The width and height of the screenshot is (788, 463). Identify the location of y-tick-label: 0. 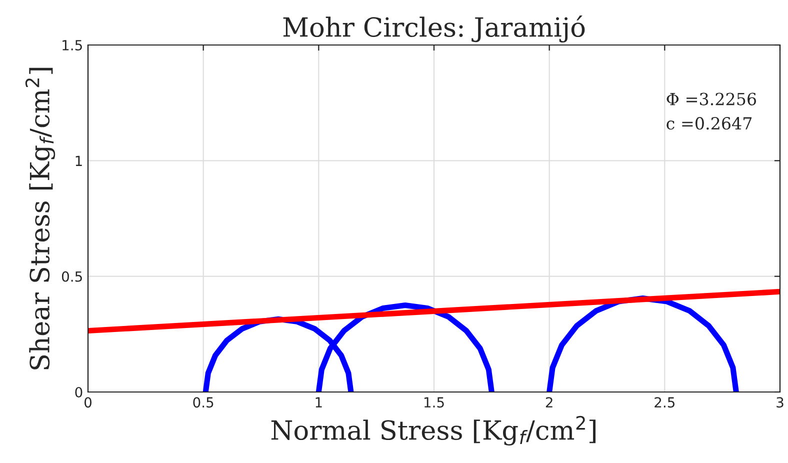
(78, 392).